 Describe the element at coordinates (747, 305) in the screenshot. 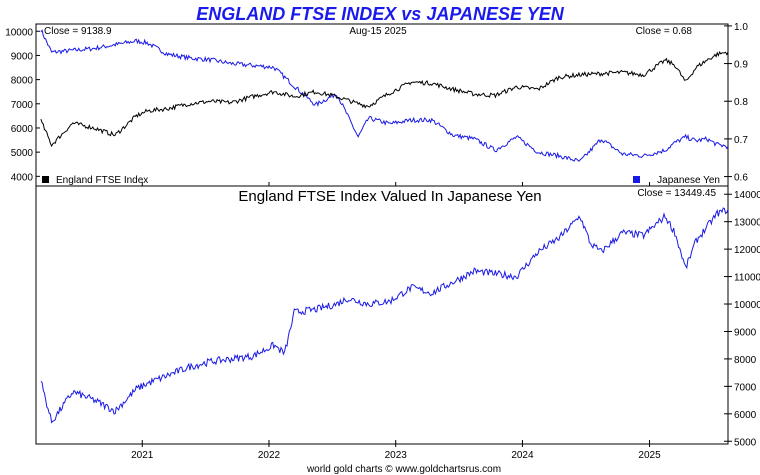

I see `bottom-tick-label: 10000` at that location.